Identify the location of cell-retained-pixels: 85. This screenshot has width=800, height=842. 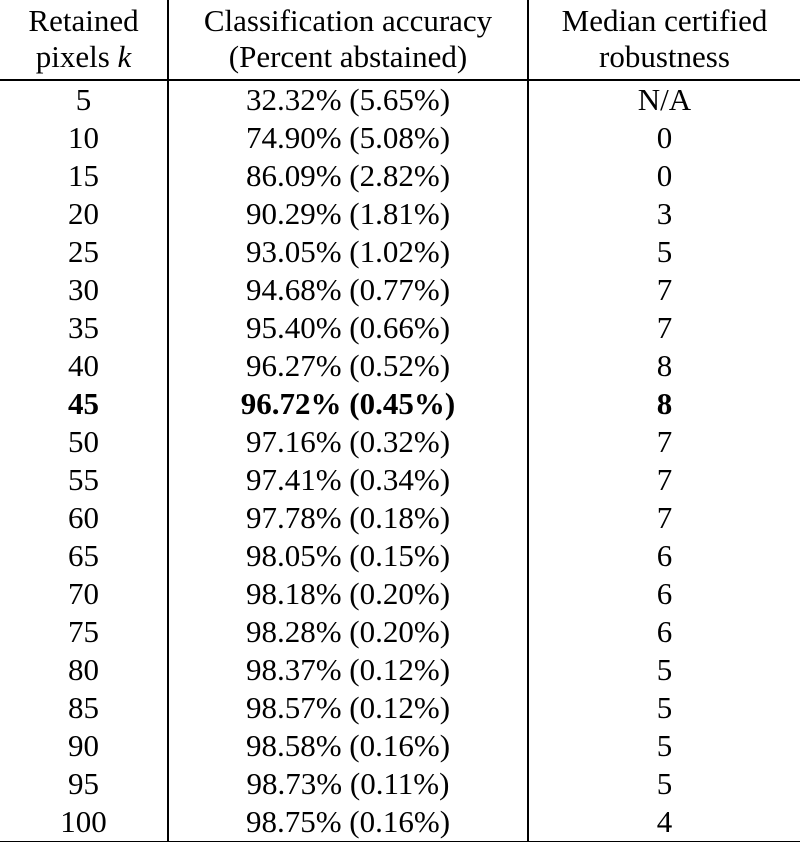
(84, 708).